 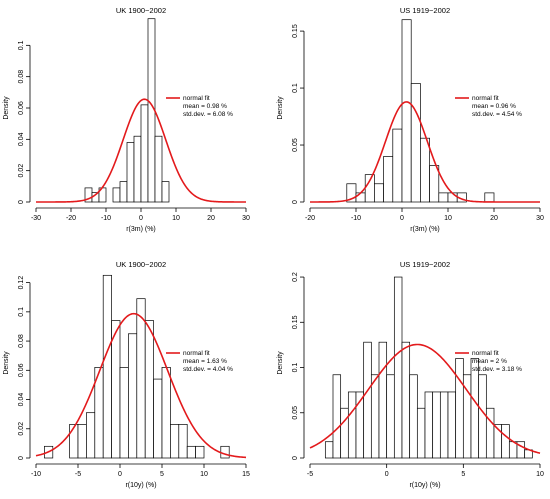 What do you see at coordinates (295, 31) in the screenshot?
I see `y-tick-label: 0.15` at bounding box center [295, 31].